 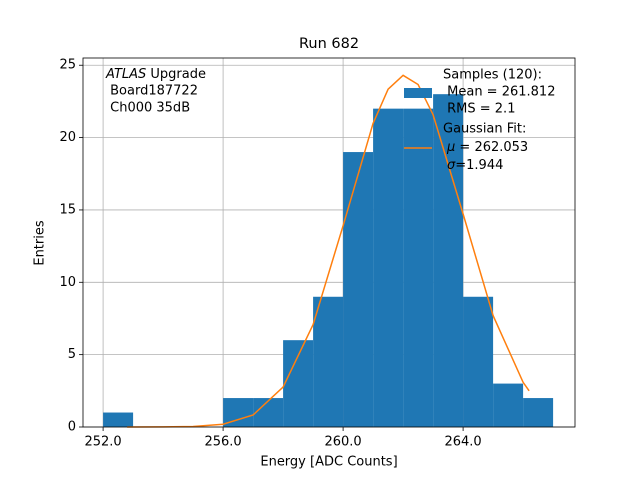 I want to click on legend-patch, so click(x=418, y=93).